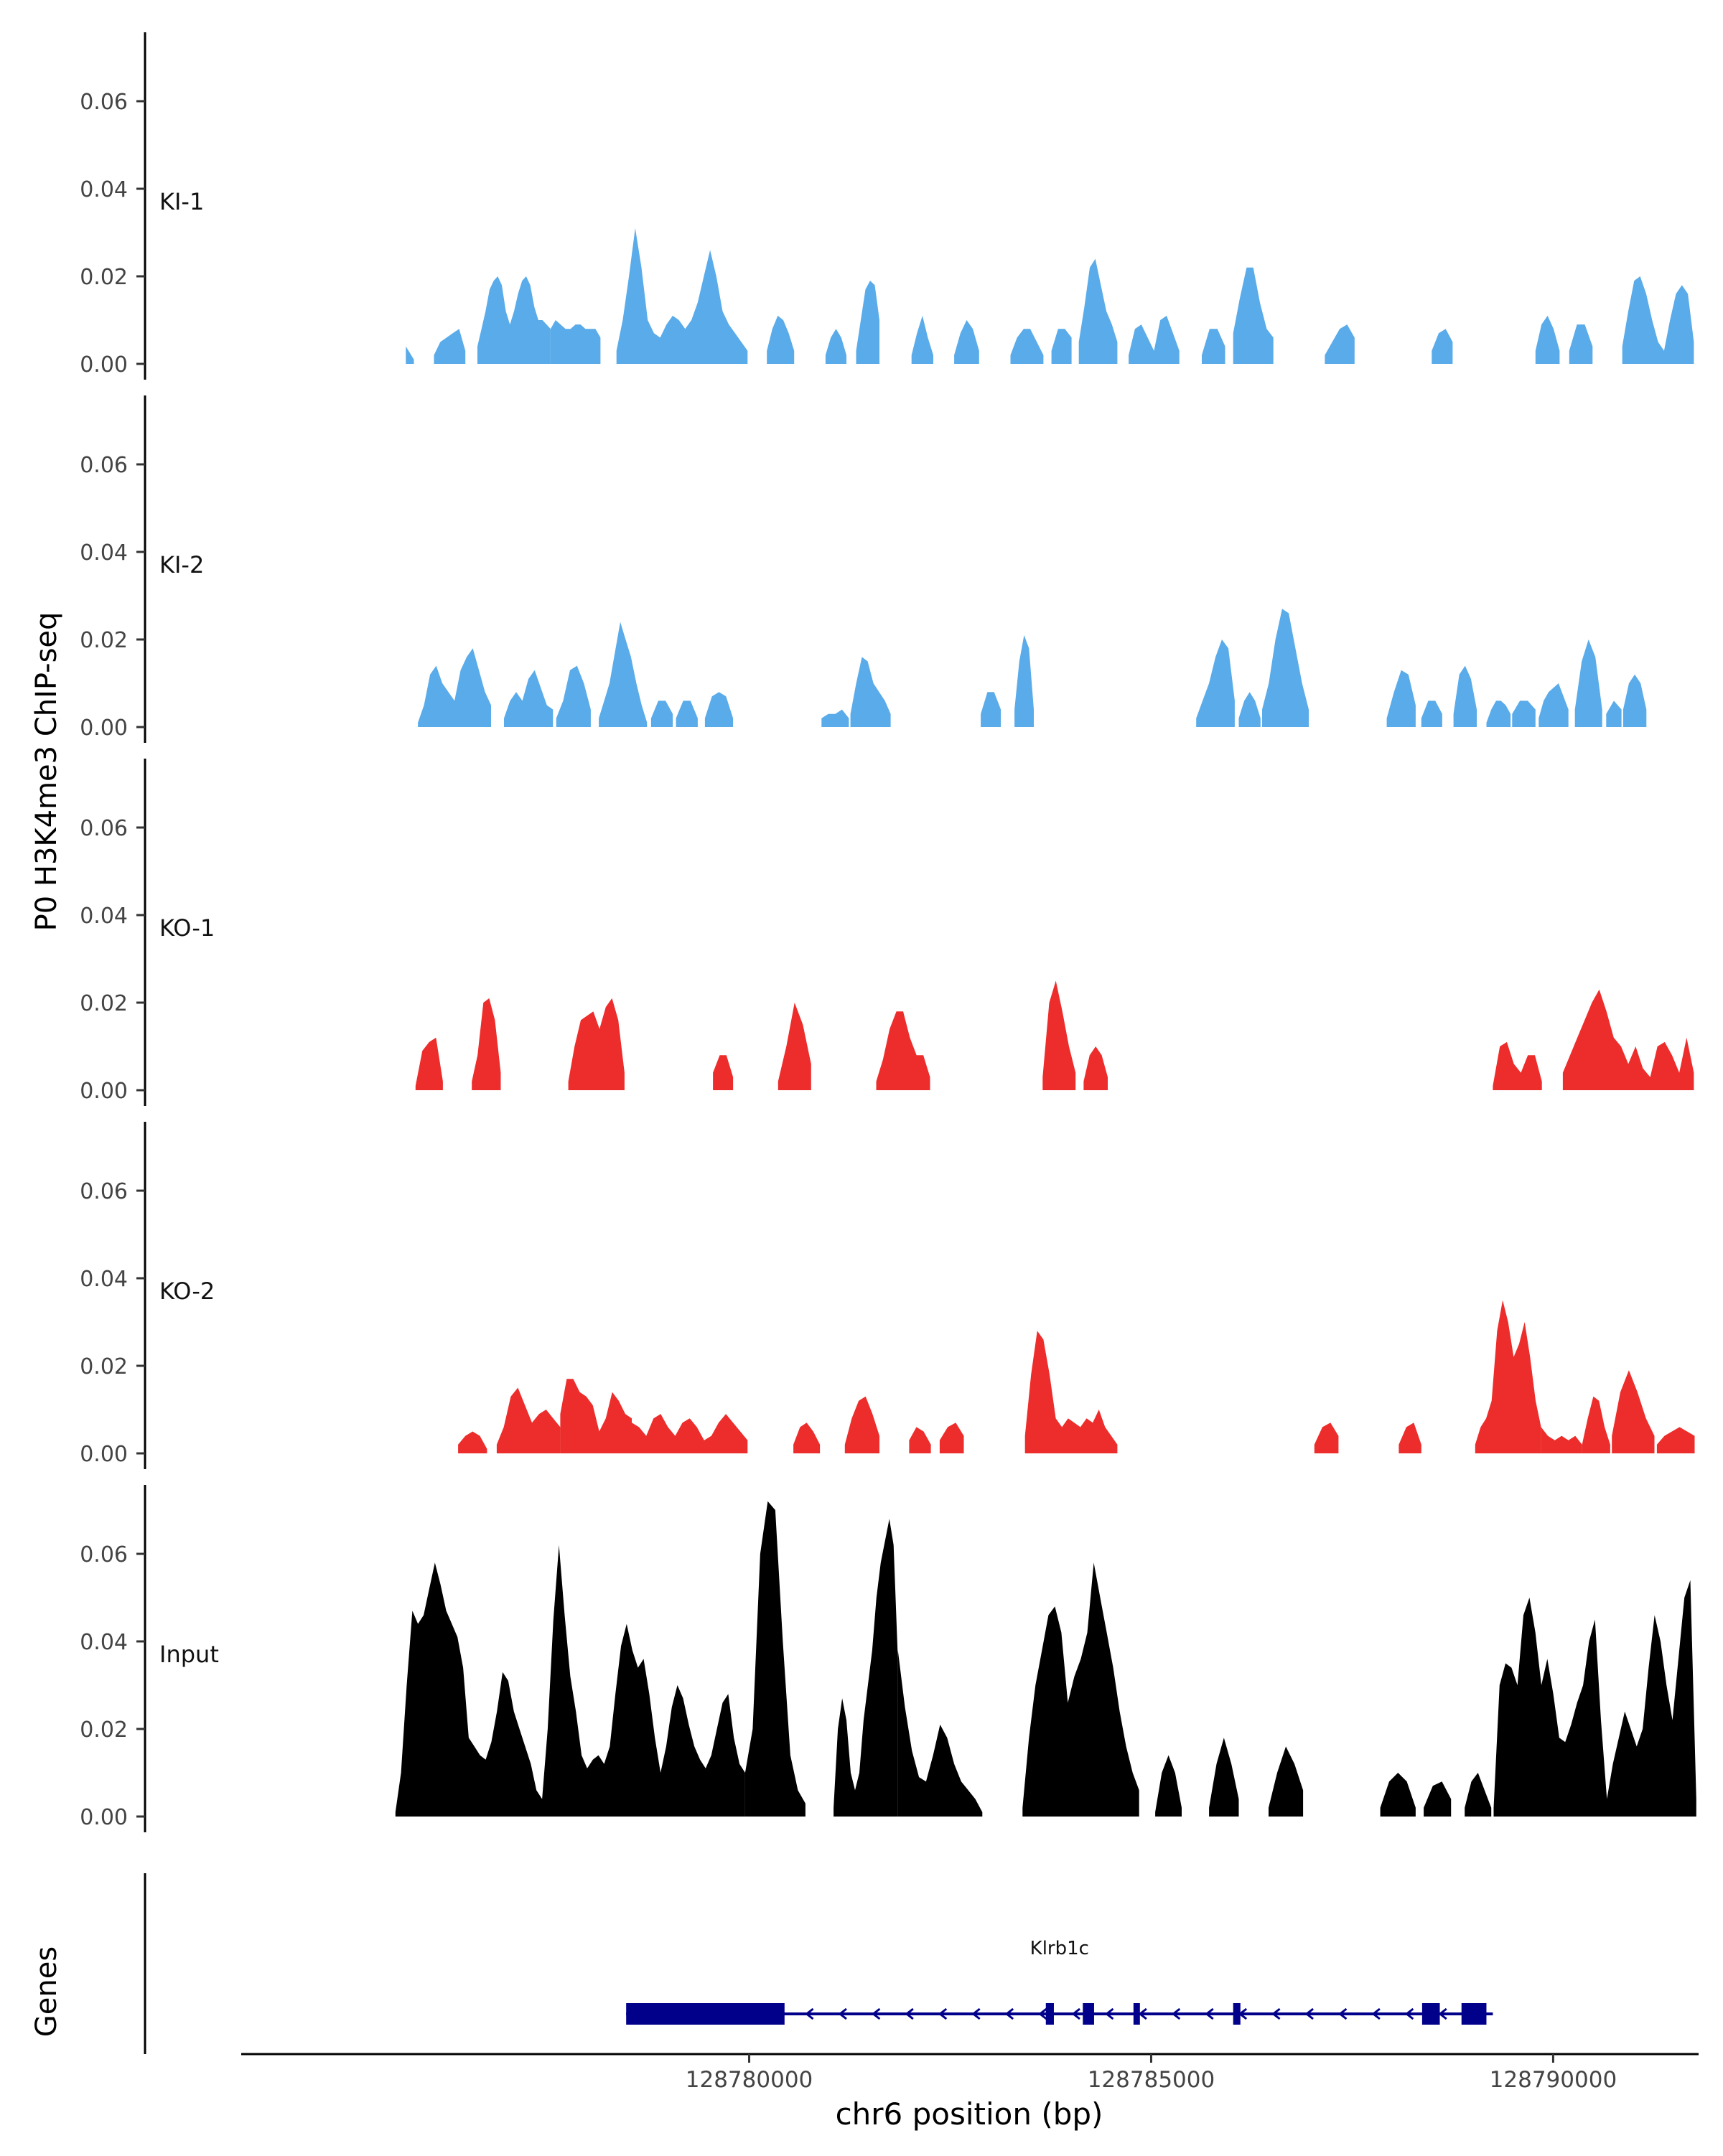 The height and width of the screenshot is (2156, 1723). Describe the element at coordinates (969, 2114) in the screenshot. I see `x-axis-label: chr6 position (bp)` at that location.